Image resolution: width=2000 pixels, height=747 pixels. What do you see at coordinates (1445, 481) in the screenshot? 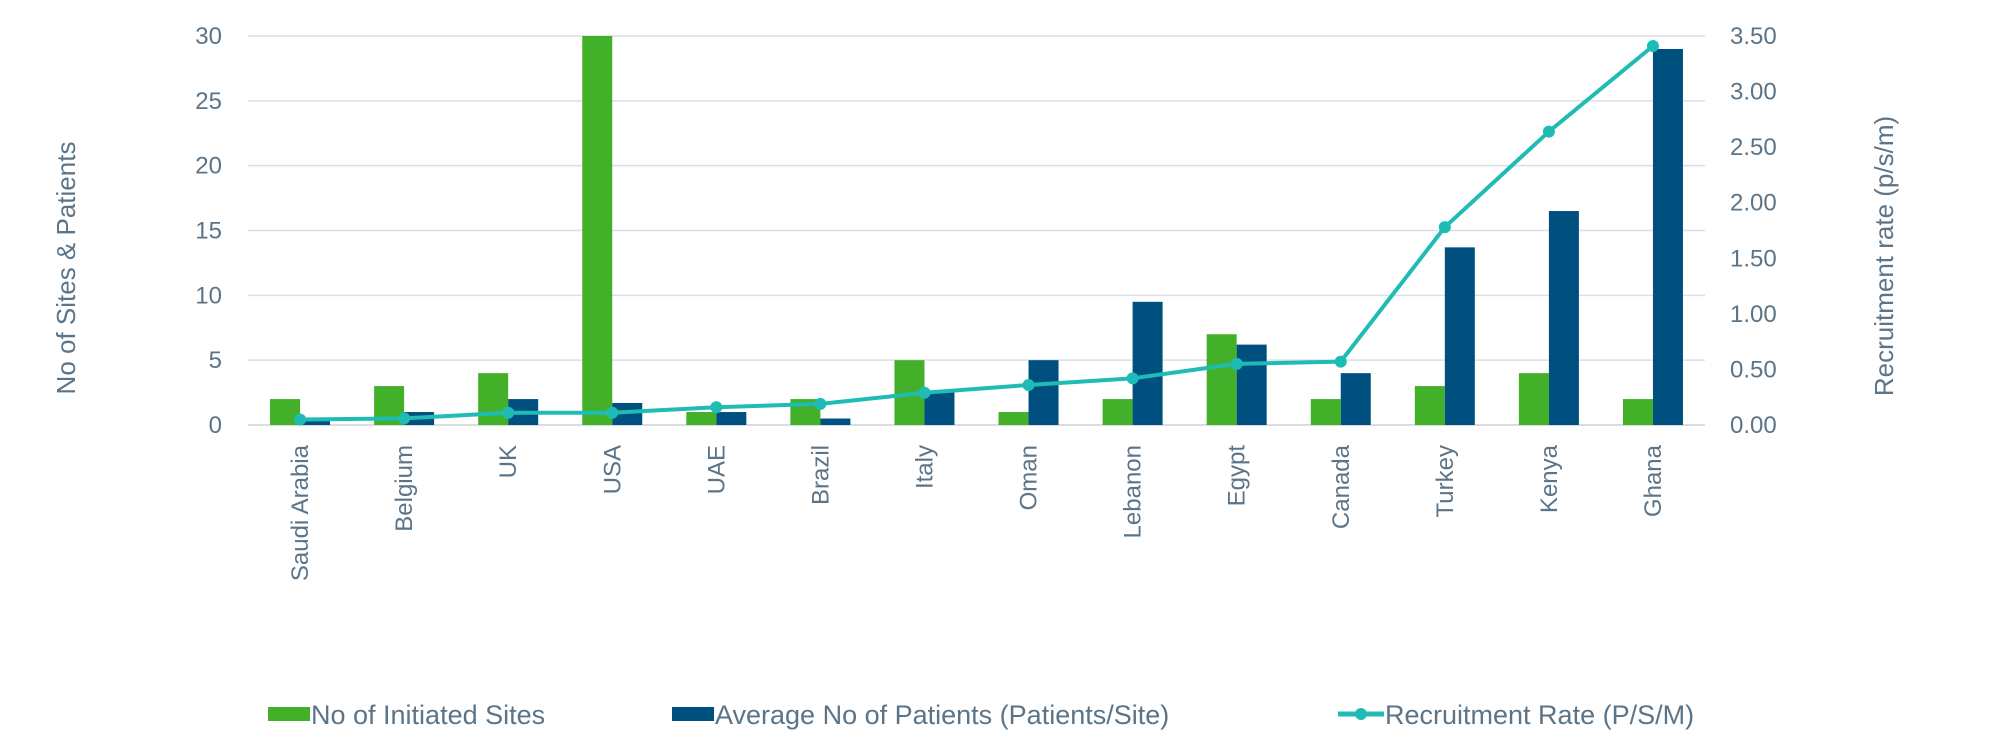
I see `category-label: Turkey` at bounding box center [1445, 481].